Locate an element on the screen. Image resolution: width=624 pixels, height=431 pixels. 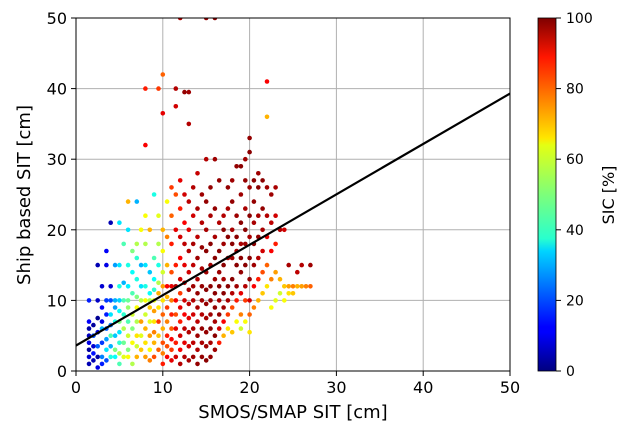
y-axis-title: Ship based SIT [cm] is located at coordinates (24, 195).